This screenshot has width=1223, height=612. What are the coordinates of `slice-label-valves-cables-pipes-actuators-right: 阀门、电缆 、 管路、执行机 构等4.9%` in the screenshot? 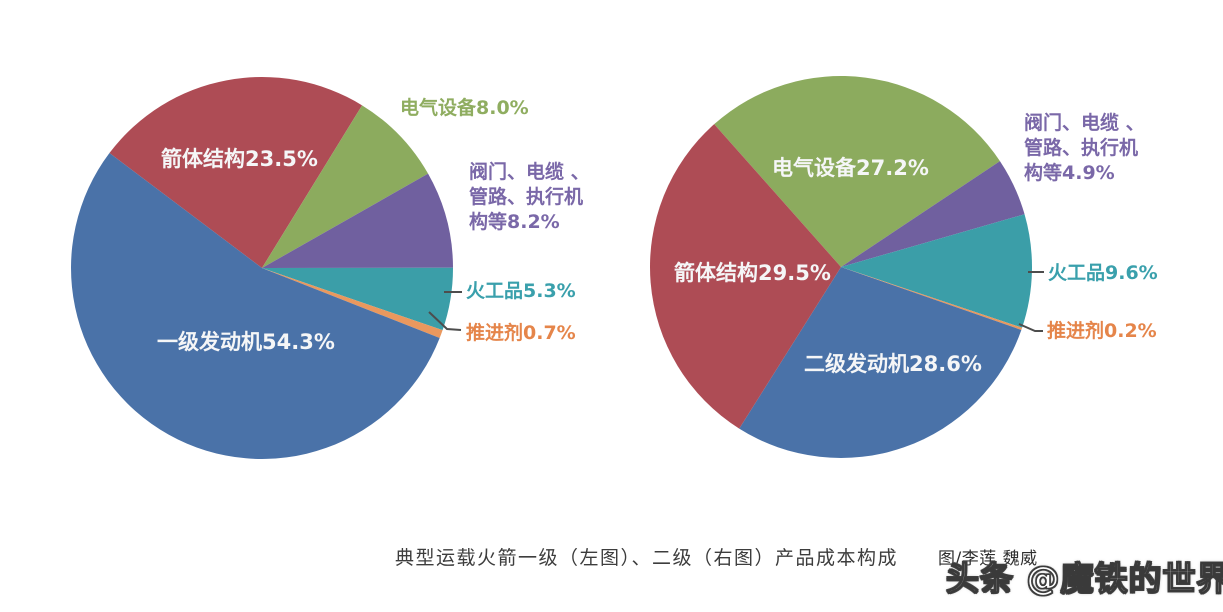 It's located at (1084, 148).